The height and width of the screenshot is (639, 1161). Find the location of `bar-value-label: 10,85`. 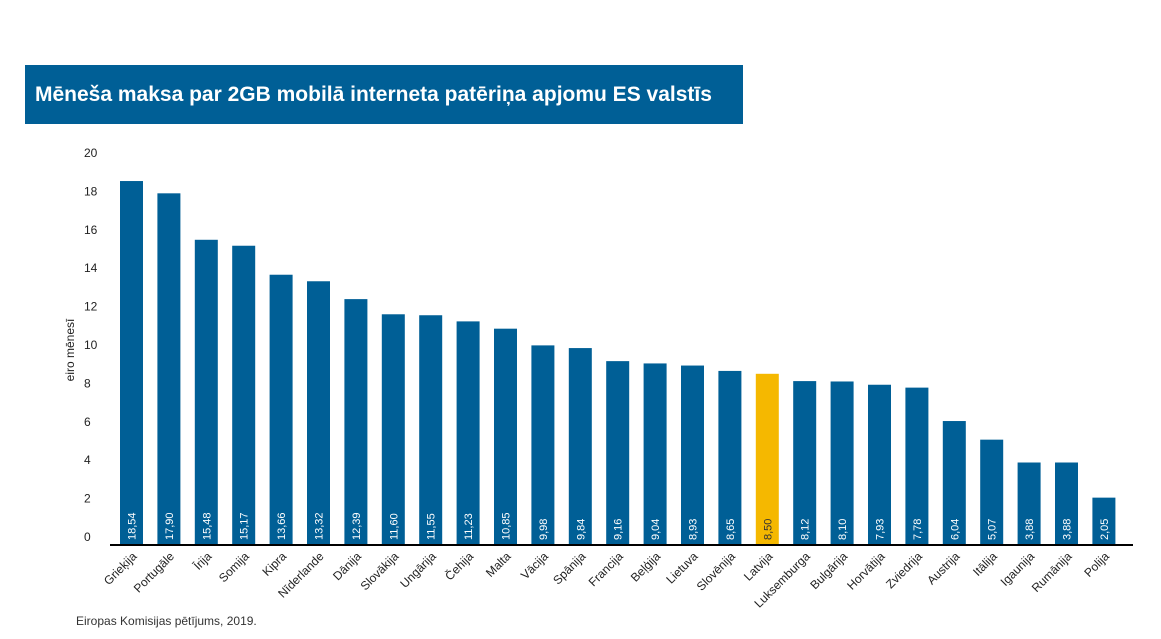

bar-value-label: 10,85 is located at coordinates (507, 526).